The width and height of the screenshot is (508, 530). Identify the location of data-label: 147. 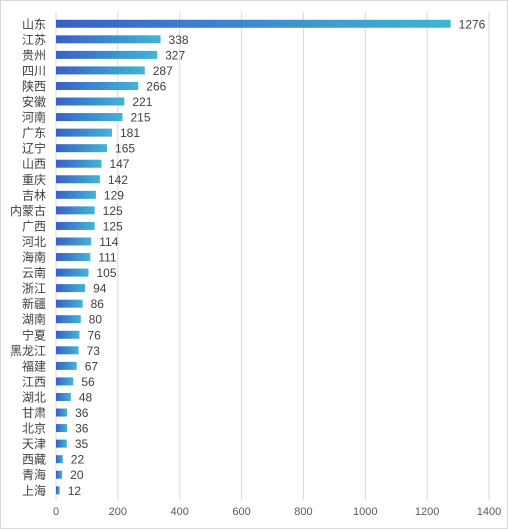
(119, 164).